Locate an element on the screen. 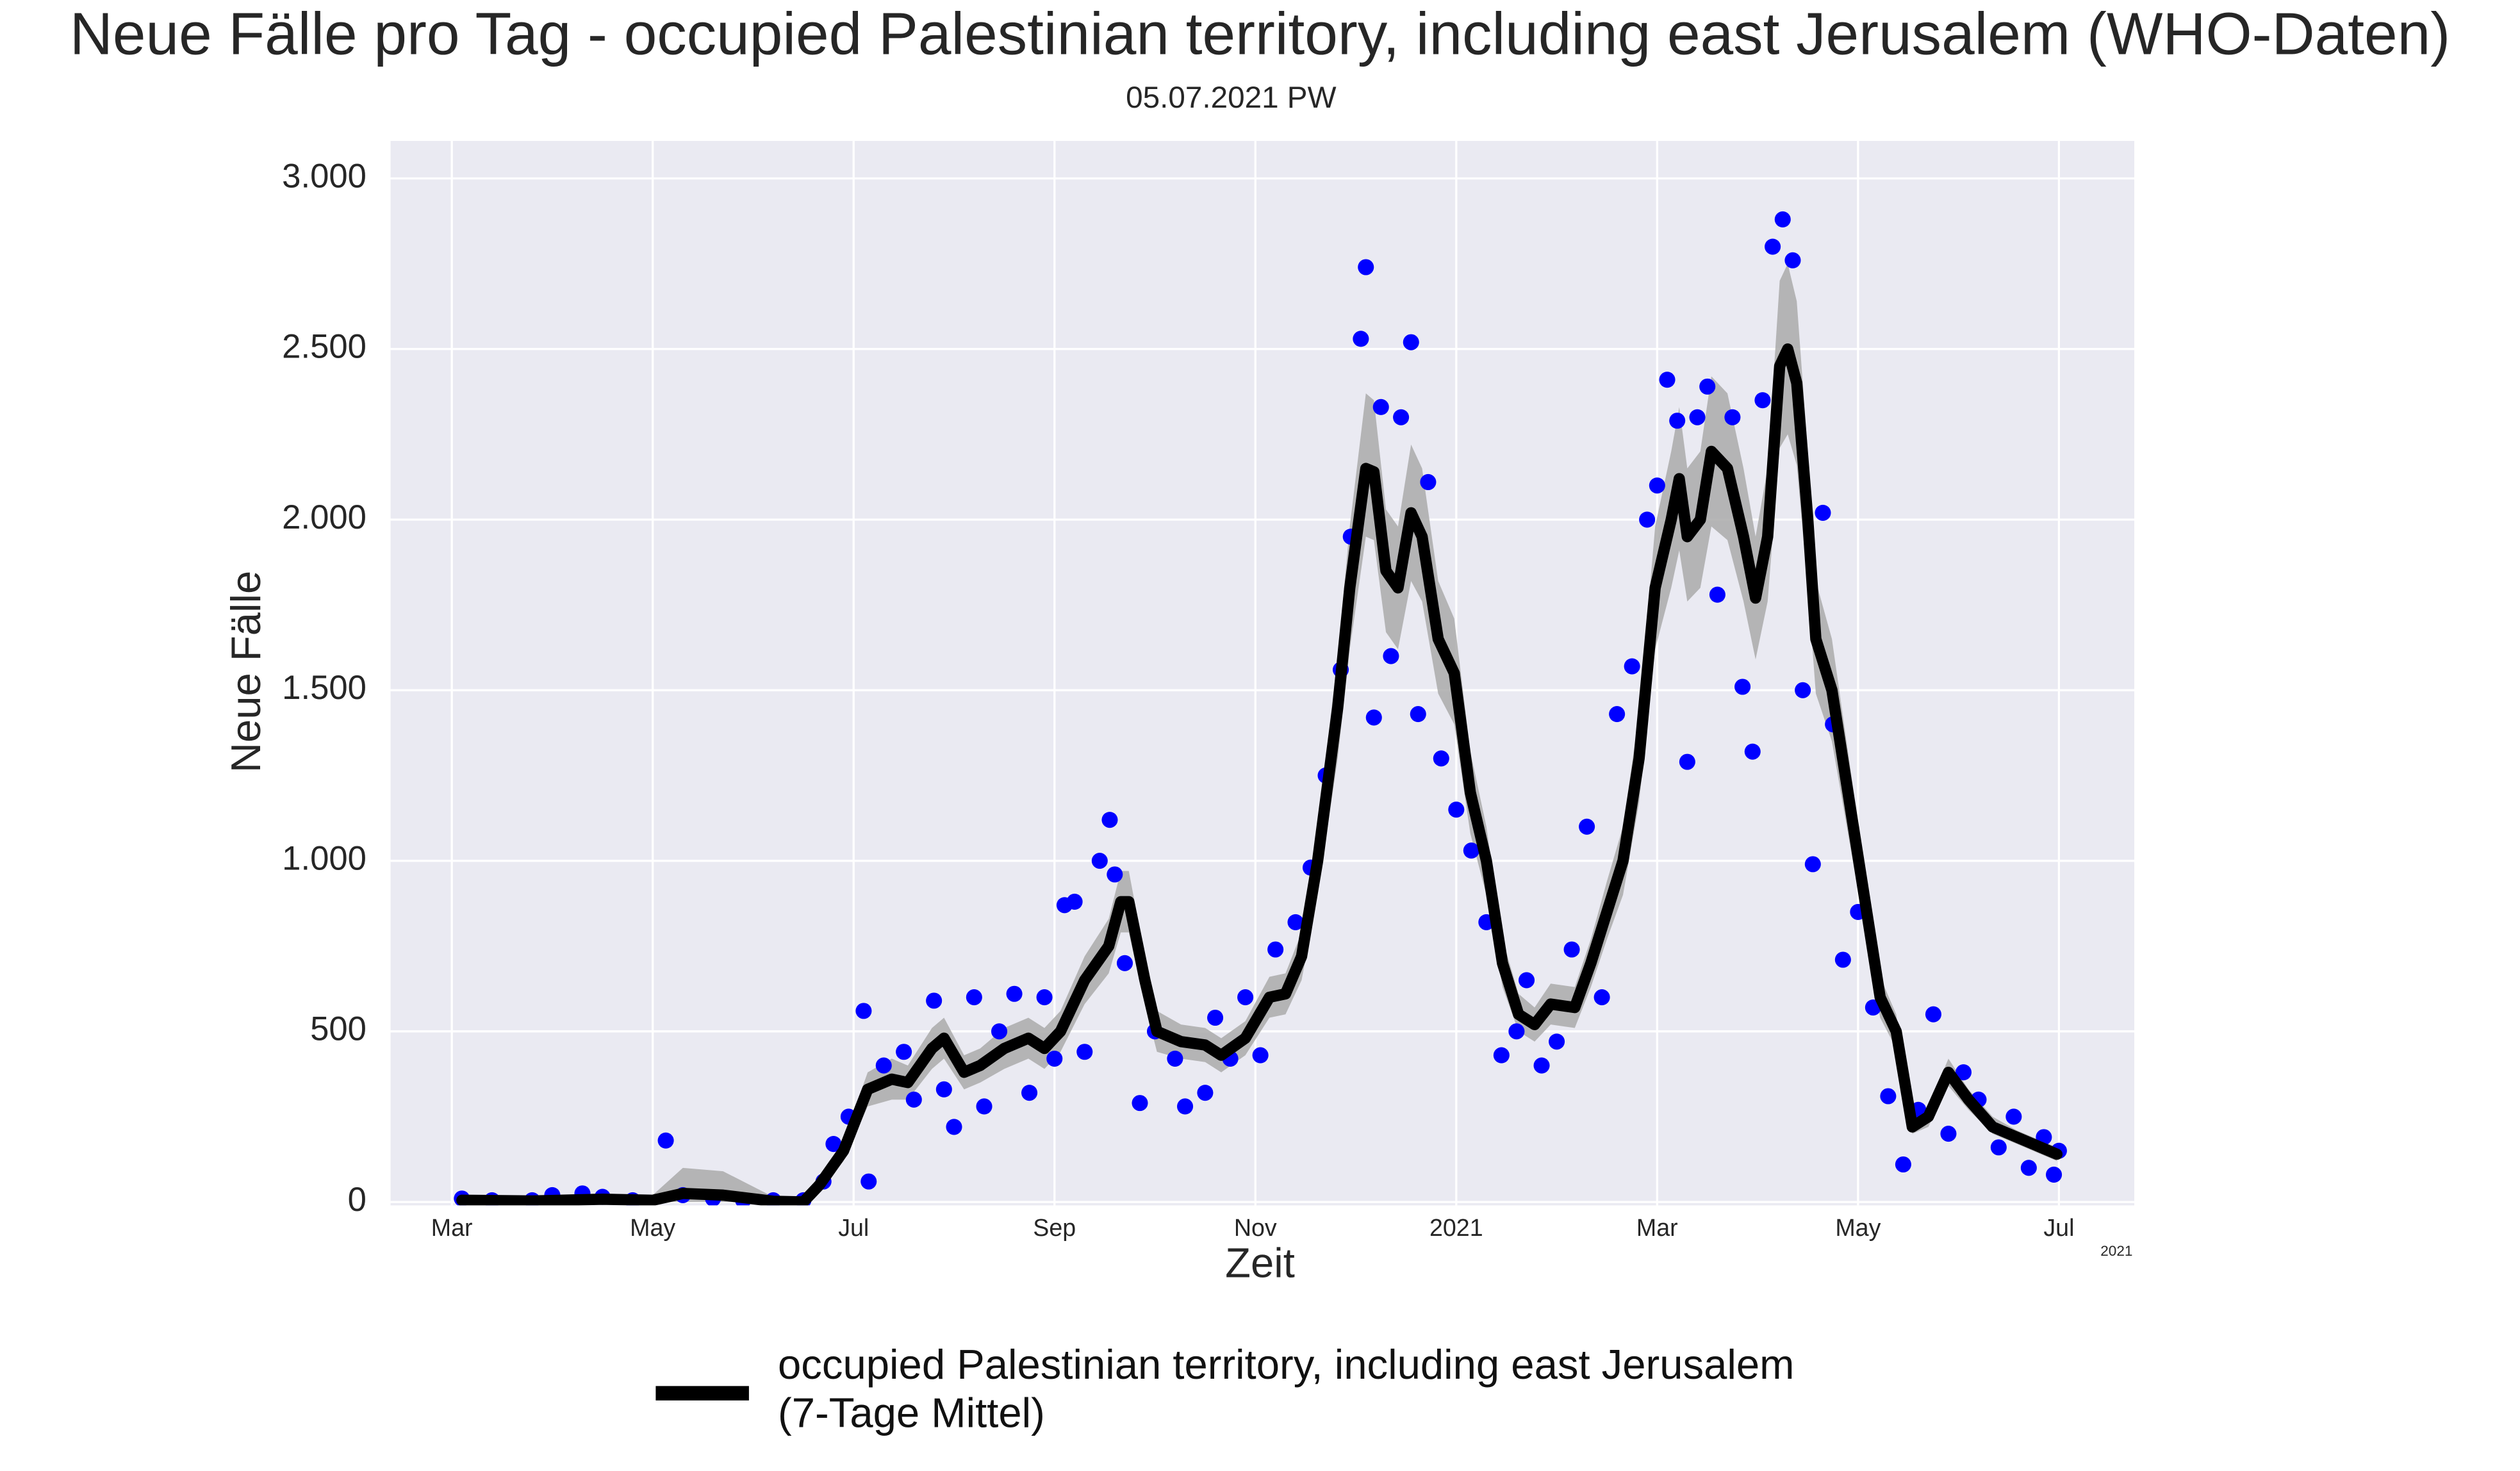  chart-subtitle: 05.07.2021 PW is located at coordinates (1231, 98).